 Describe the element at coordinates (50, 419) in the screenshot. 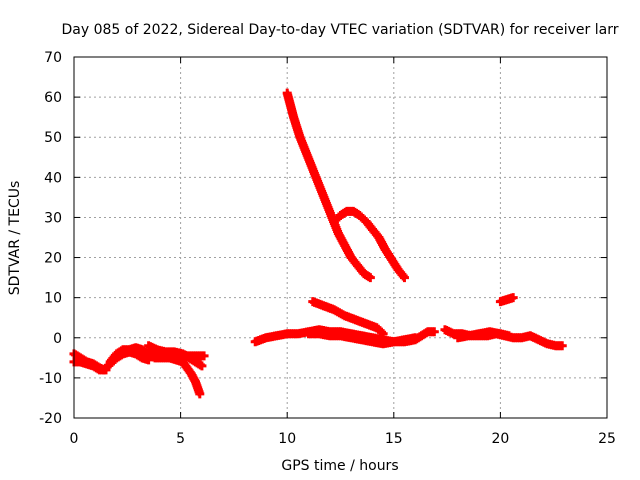

I see `y-tick-label: -20` at that location.